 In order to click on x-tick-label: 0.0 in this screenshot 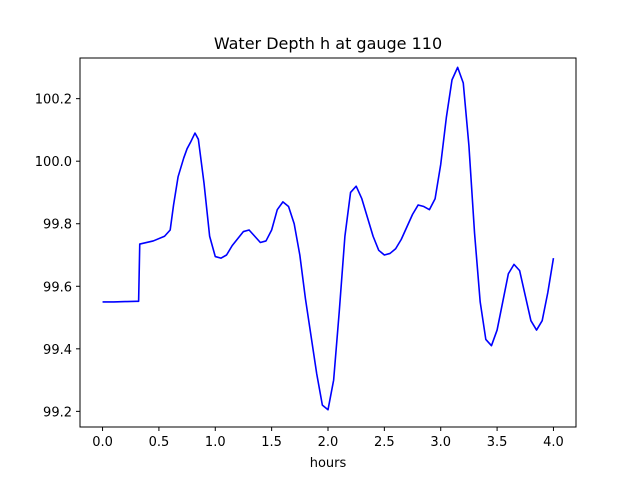, I will do `click(102, 442)`.